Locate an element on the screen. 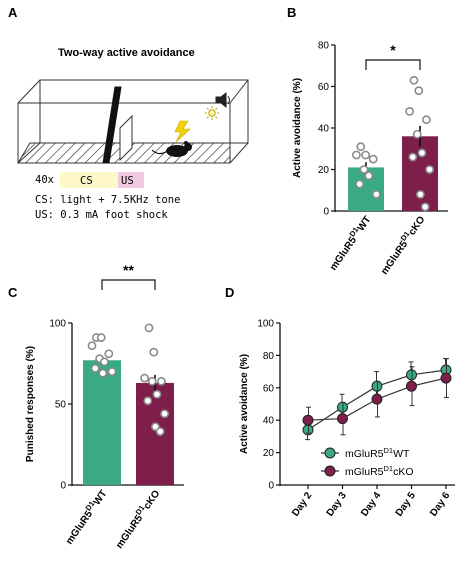 This screenshot has width=474, height=564. legend-label-wt-suffix: WT is located at coordinates (401, 454).